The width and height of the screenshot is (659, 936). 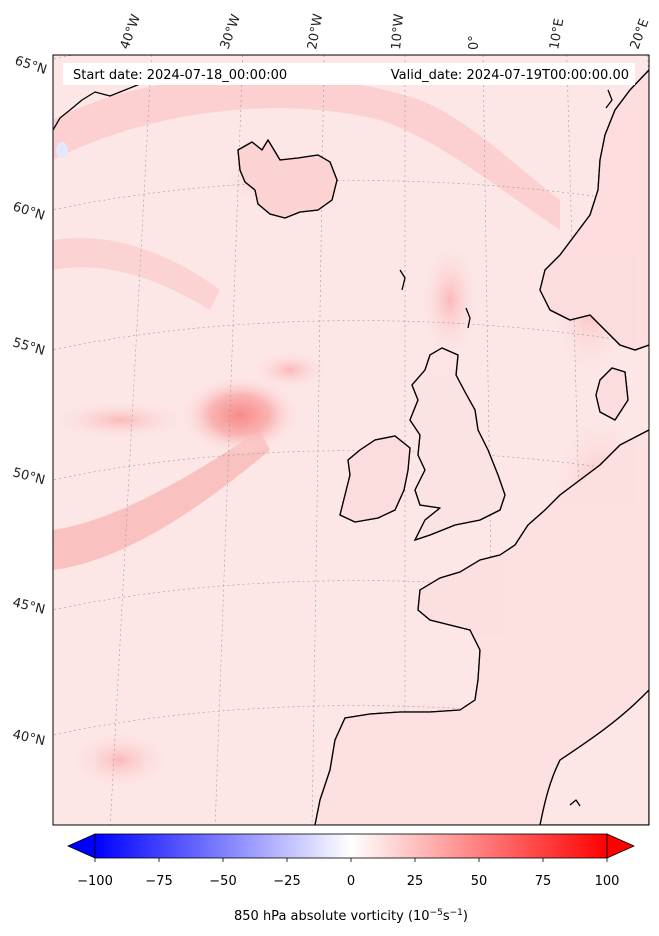 What do you see at coordinates (231, 31) in the screenshot?
I see `lon-label: 30°W` at bounding box center [231, 31].